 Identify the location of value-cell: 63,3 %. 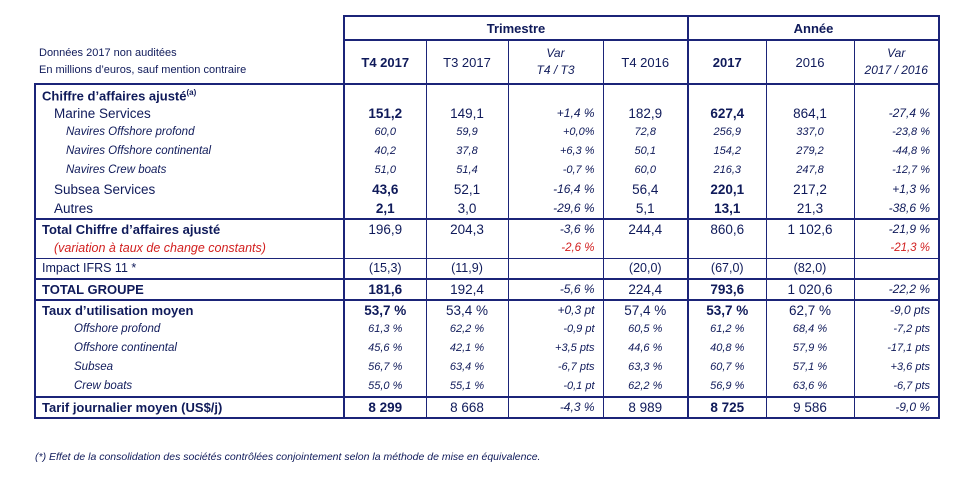
(646, 367).